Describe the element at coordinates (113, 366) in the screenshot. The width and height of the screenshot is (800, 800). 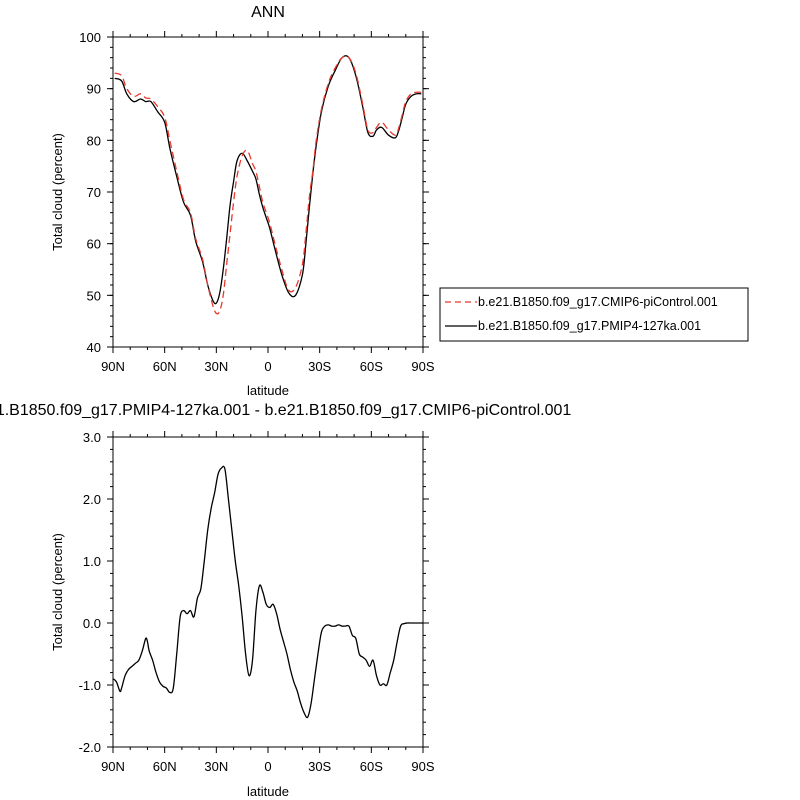
I see `top-x-tick-label: 90N` at that location.